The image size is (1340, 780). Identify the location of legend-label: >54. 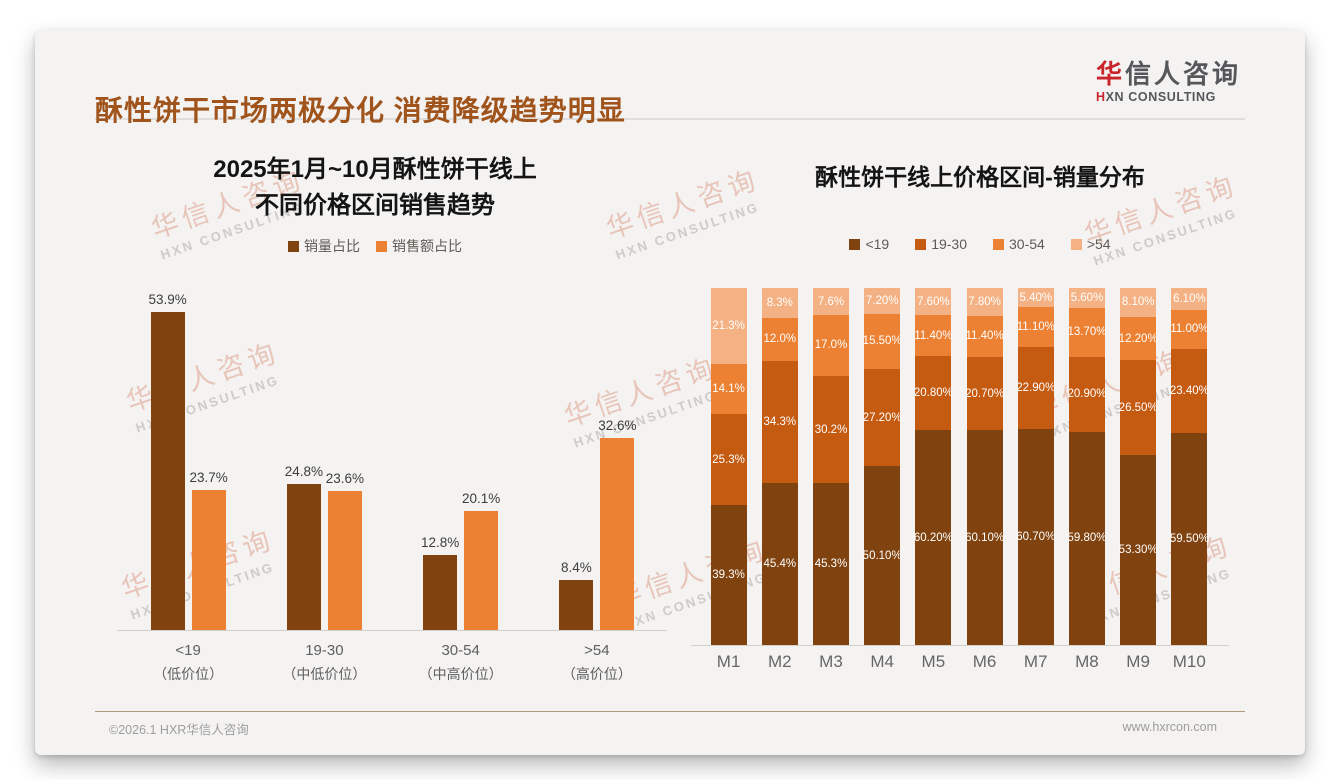
(1098, 244).